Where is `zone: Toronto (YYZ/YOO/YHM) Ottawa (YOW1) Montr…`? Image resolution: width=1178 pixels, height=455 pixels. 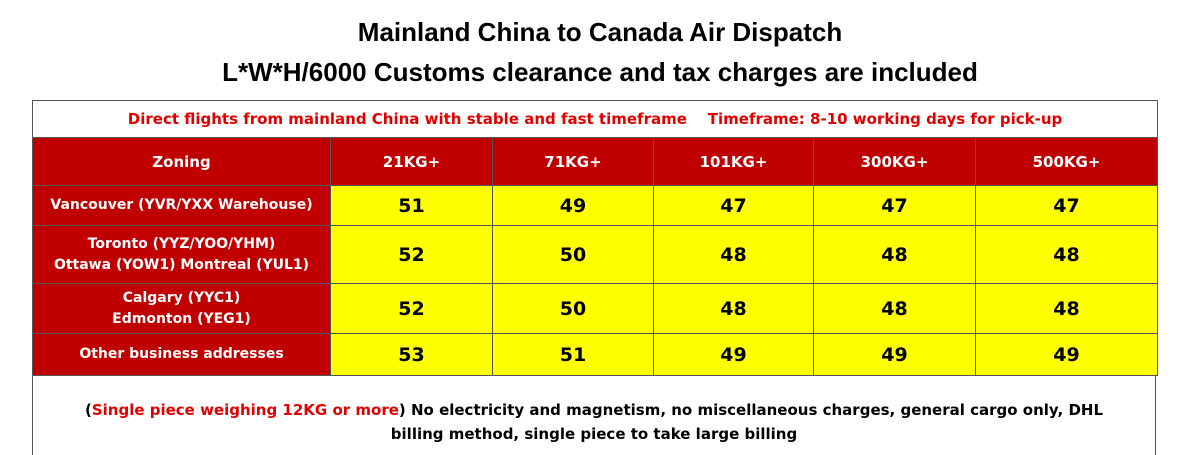
zone: Toronto (YYZ/YOO/YHM) Ottawa (YOW1) Montr… is located at coordinates (181, 254).